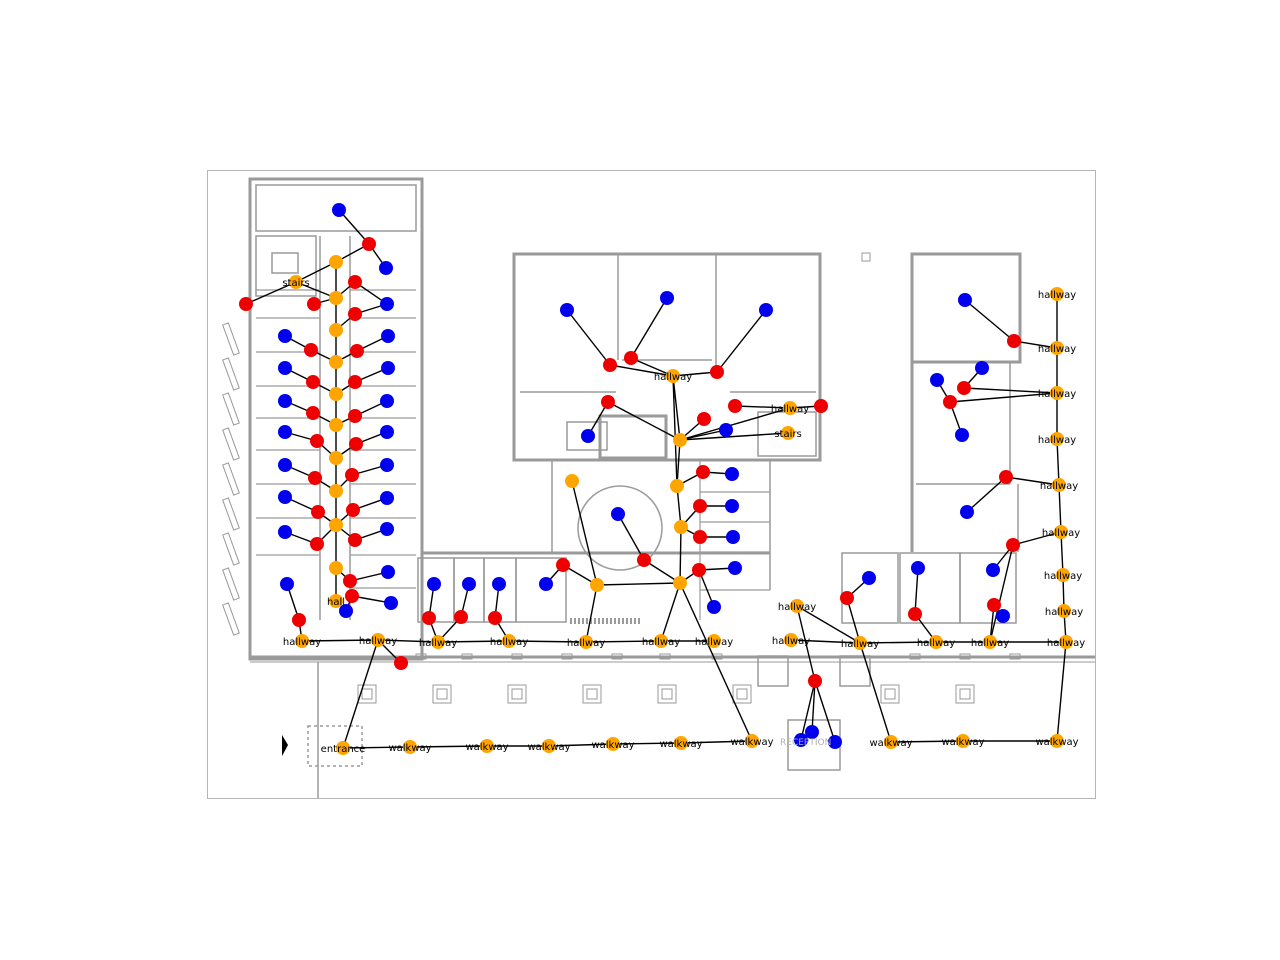 This screenshot has height=960, width=1280. What do you see at coordinates (633, 437) in the screenshot?
I see `middle-inner-box` at bounding box center [633, 437].